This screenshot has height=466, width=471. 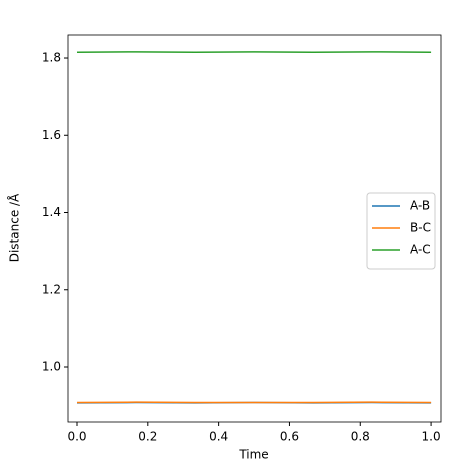 I want to click on y-tick-label: 1.2, so click(x=51, y=289).